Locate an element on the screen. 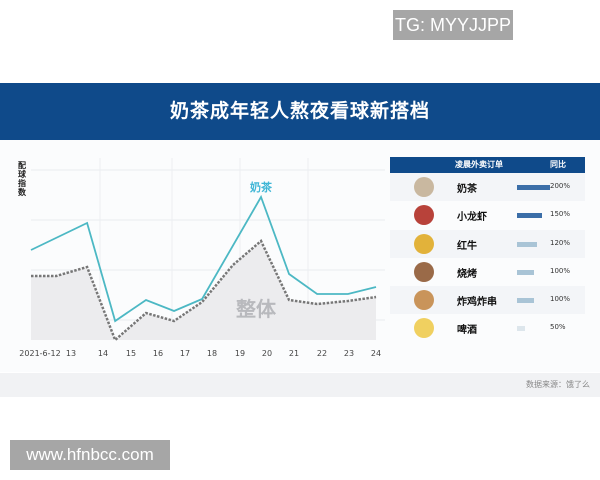  yoy-value: 50% is located at coordinates (558, 327).